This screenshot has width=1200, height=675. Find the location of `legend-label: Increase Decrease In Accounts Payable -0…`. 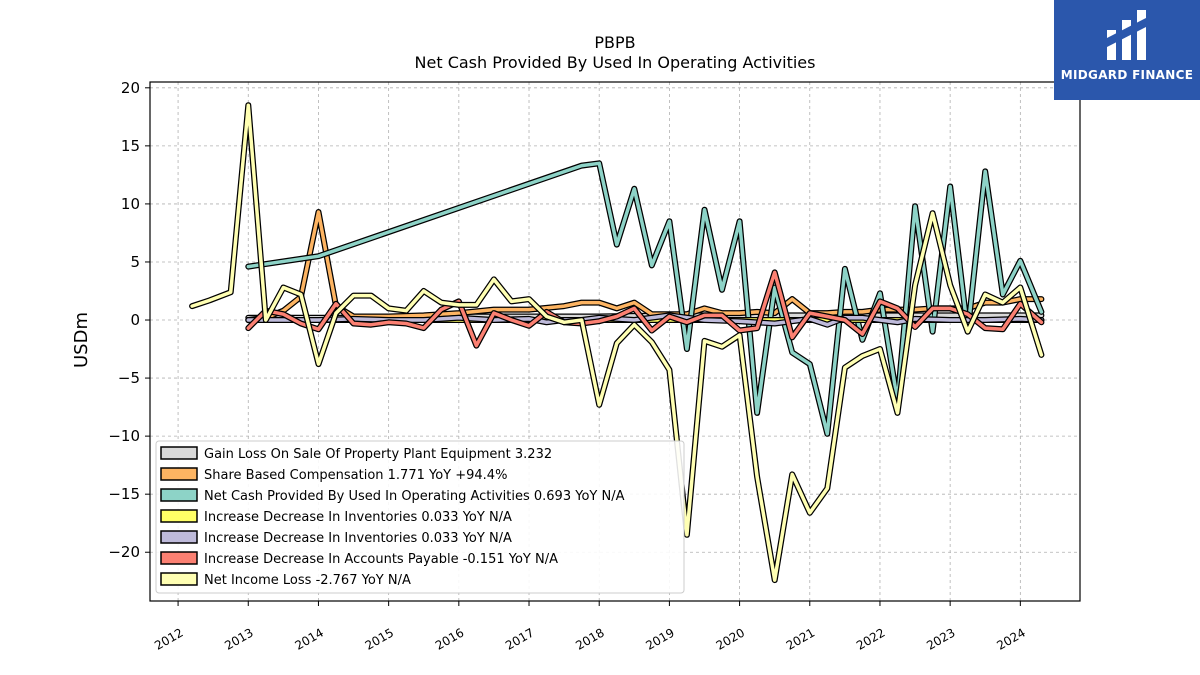

legend-label: Increase Decrease In Accounts Payable -0… is located at coordinates (381, 559).